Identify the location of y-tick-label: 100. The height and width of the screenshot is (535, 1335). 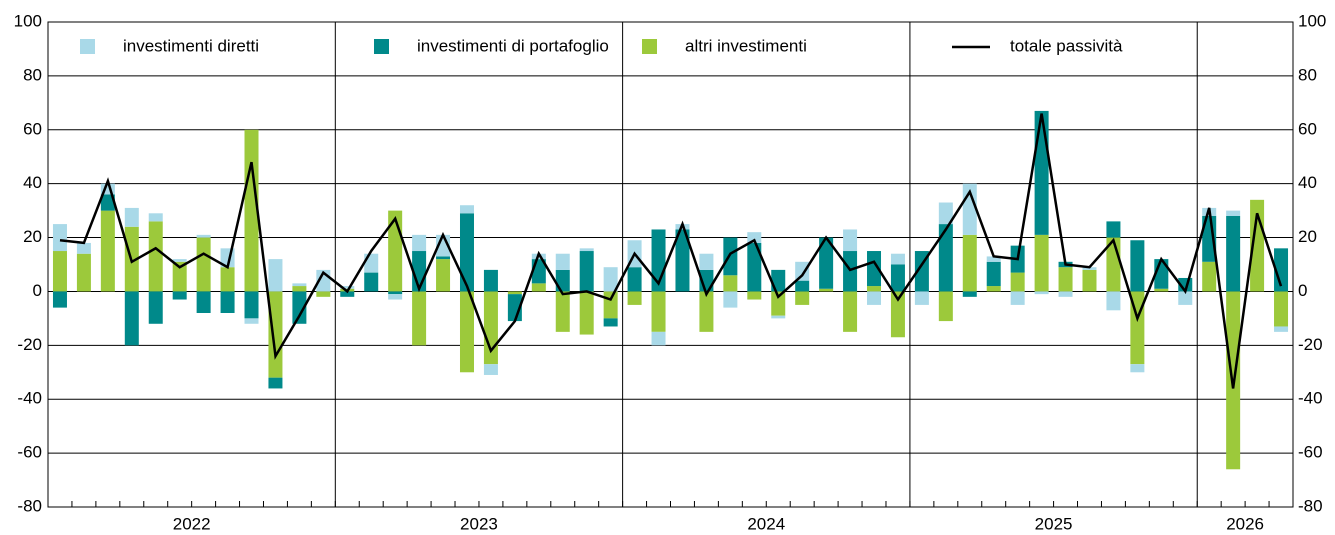
(28, 20).